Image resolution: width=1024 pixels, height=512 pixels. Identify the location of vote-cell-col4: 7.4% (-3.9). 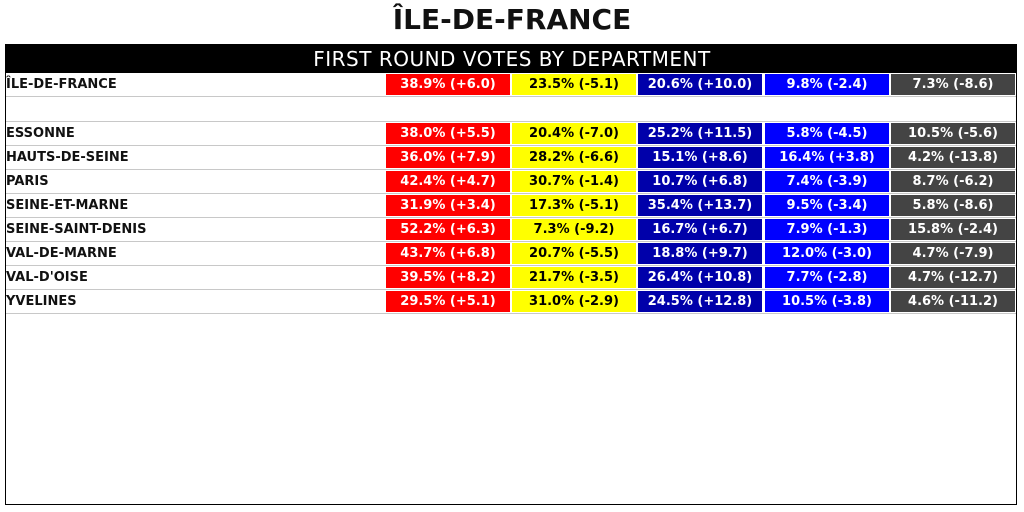
(827, 181).